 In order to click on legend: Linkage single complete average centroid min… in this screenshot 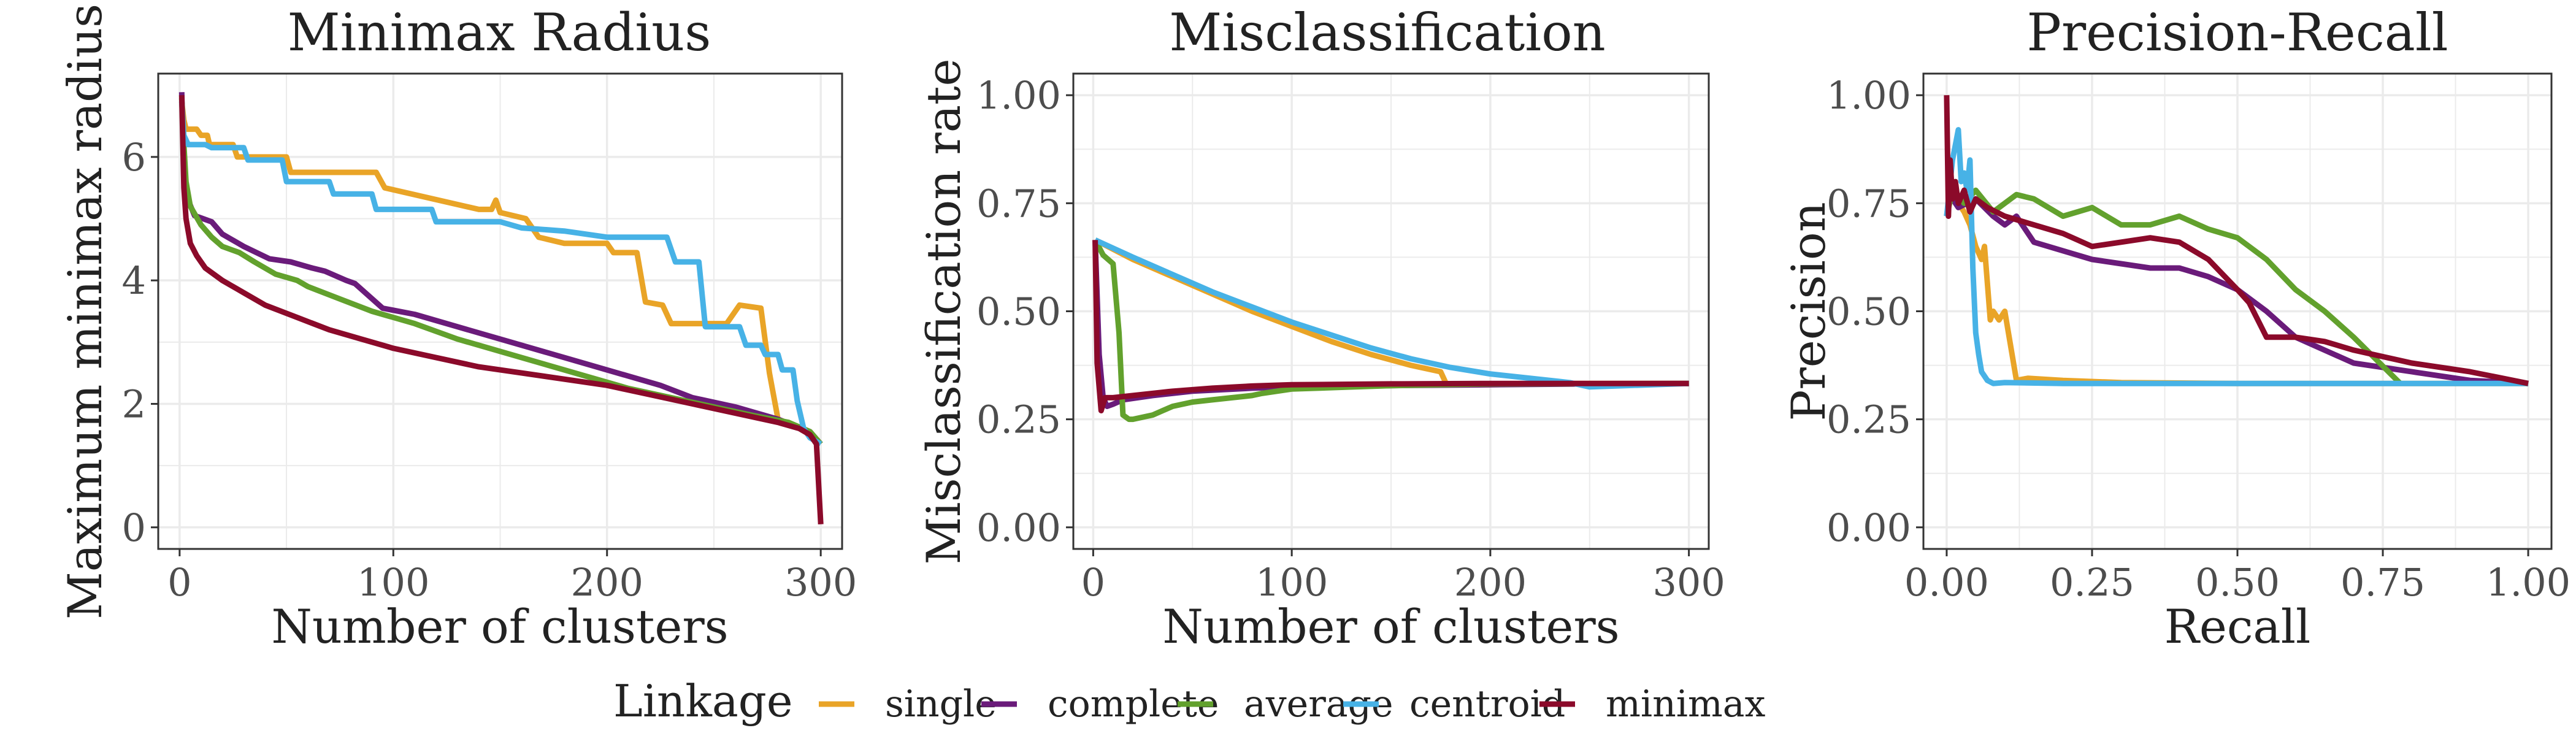, I will do `click(1189, 701)`.